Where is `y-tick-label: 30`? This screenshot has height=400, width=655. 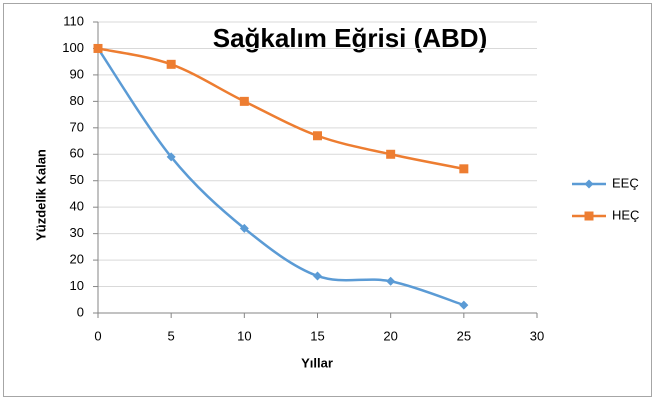
y-tick-label: 30 is located at coordinates (77, 232).